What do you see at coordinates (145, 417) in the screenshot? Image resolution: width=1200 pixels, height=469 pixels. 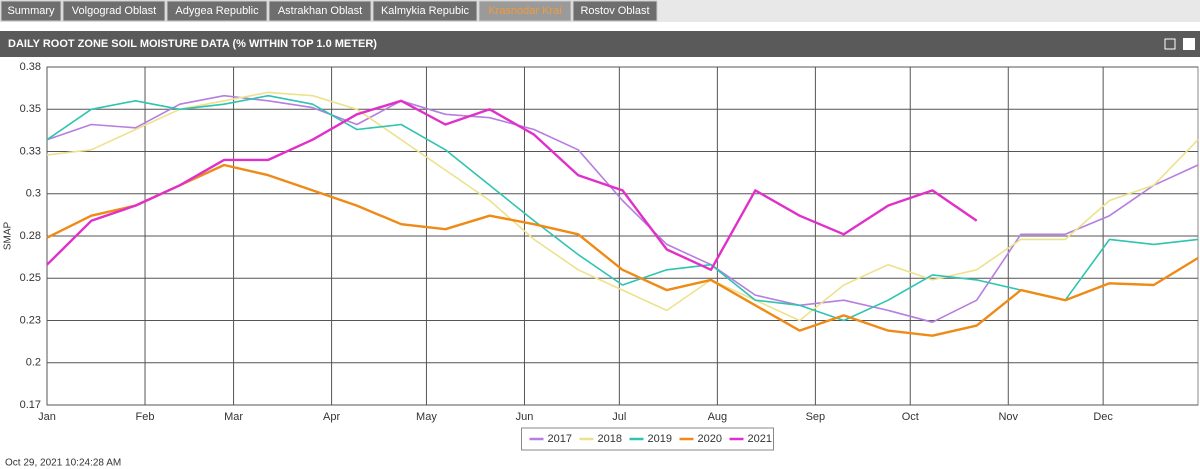 I see `x-tick-label: Feb` at bounding box center [145, 417].